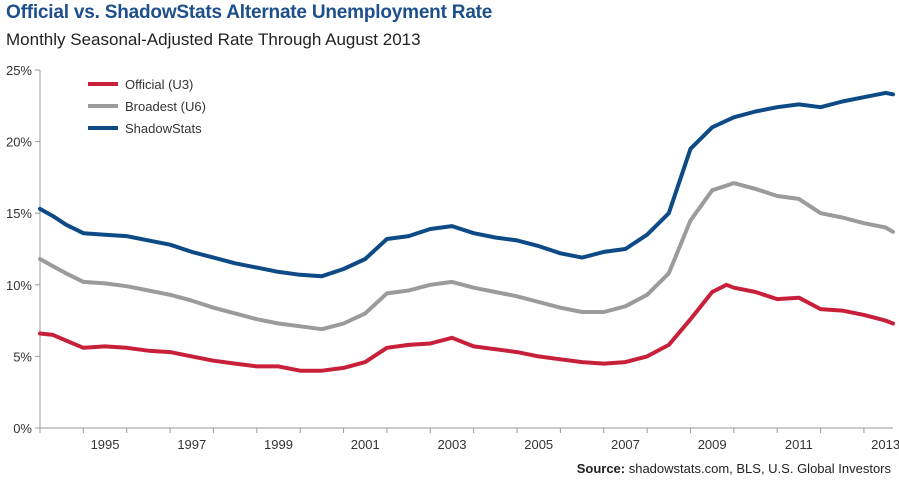  I want to click on x-tick-label: 1999, so click(278, 444).